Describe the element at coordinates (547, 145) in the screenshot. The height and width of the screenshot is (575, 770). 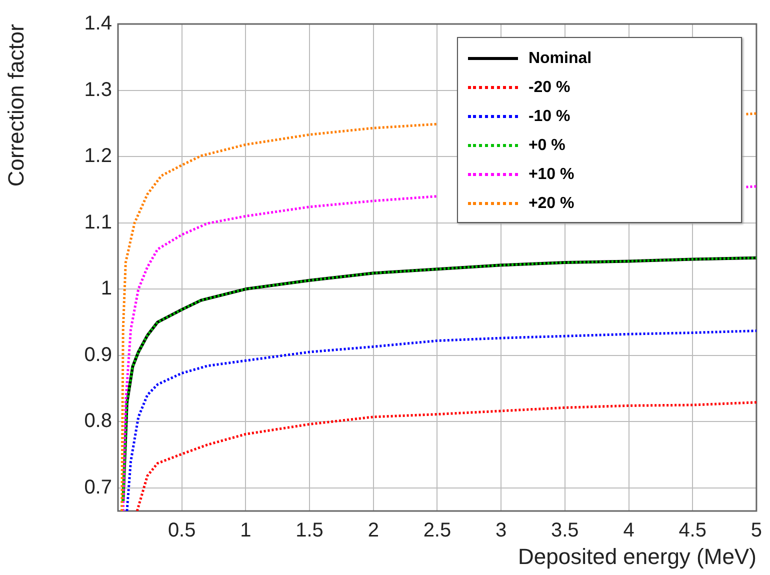
I see `legend-label: +0 %` at that location.